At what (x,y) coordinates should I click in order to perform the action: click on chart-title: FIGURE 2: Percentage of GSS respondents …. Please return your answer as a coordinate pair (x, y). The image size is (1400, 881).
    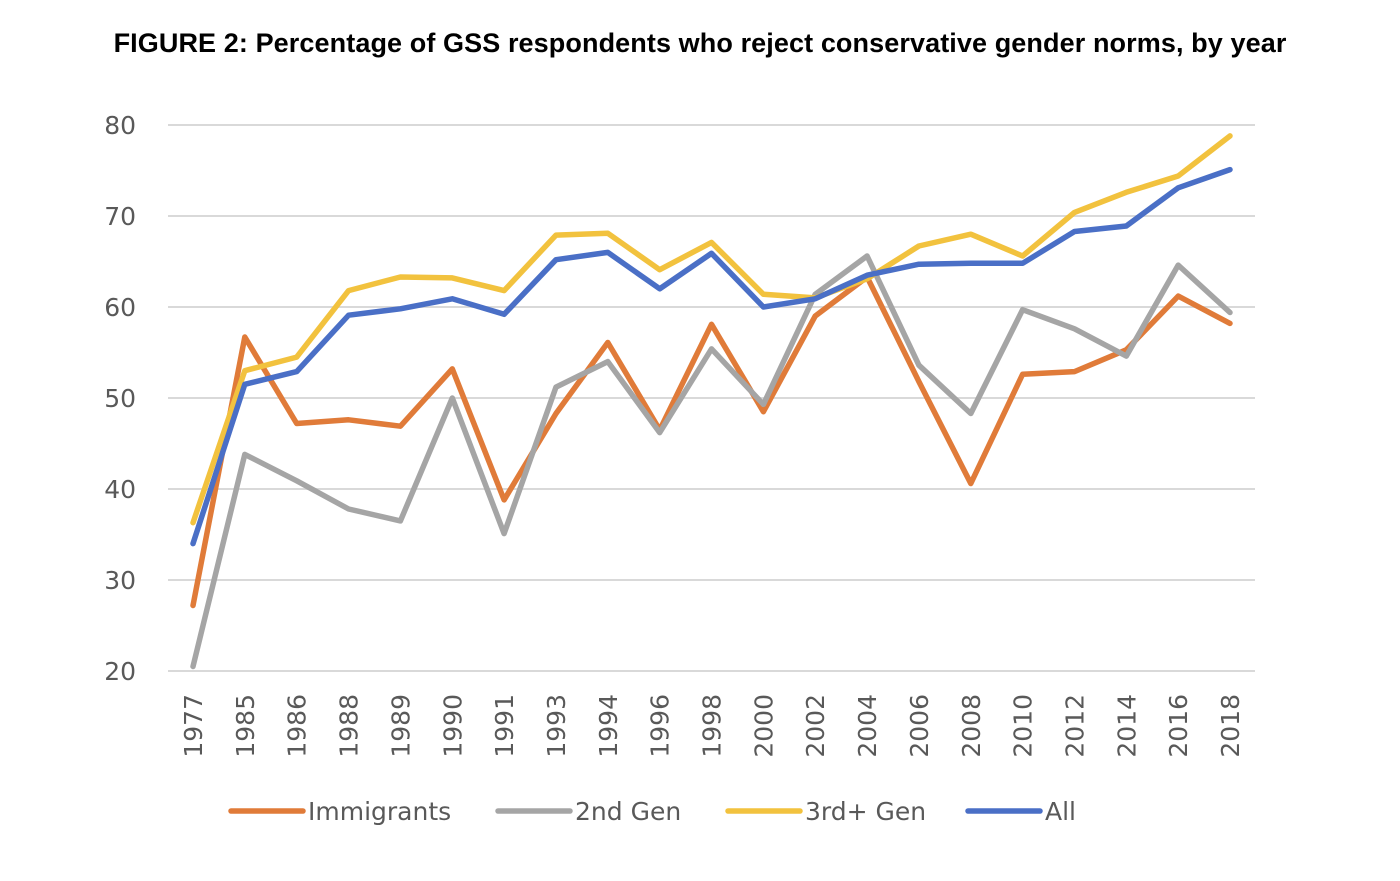
    Looking at the image, I should click on (700, 43).